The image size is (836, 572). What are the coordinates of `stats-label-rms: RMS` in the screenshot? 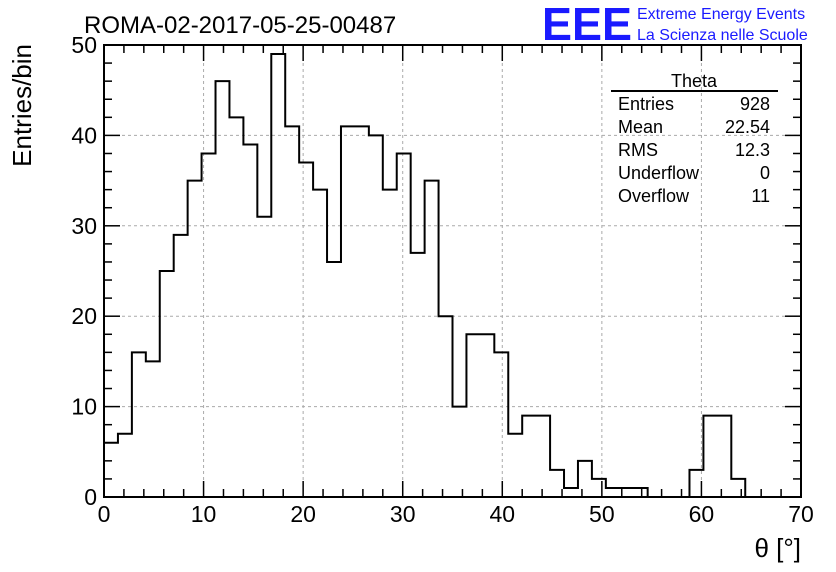 It's located at (638, 150).